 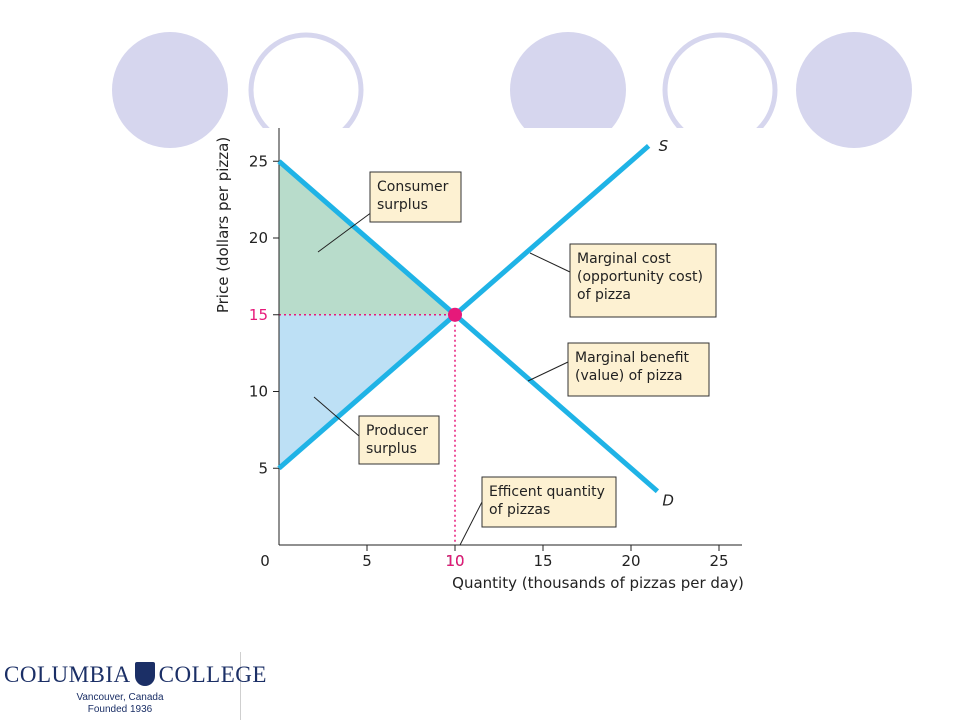 What do you see at coordinates (258, 315) in the screenshot?
I see `y-tick-label-equilibrium: 15` at bounding box center [258, 315].